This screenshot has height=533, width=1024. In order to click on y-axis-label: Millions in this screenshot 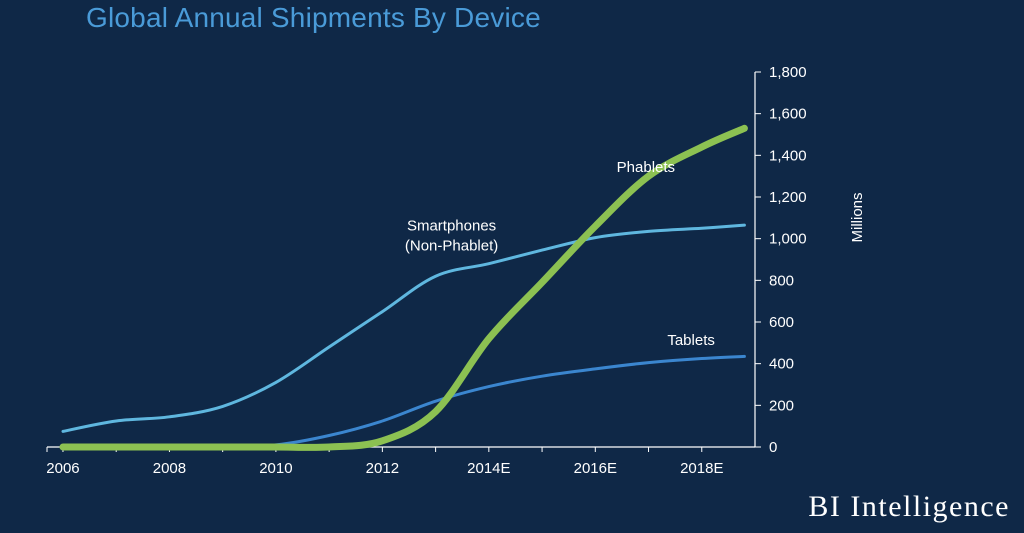, I will do `click(857, 217)`.